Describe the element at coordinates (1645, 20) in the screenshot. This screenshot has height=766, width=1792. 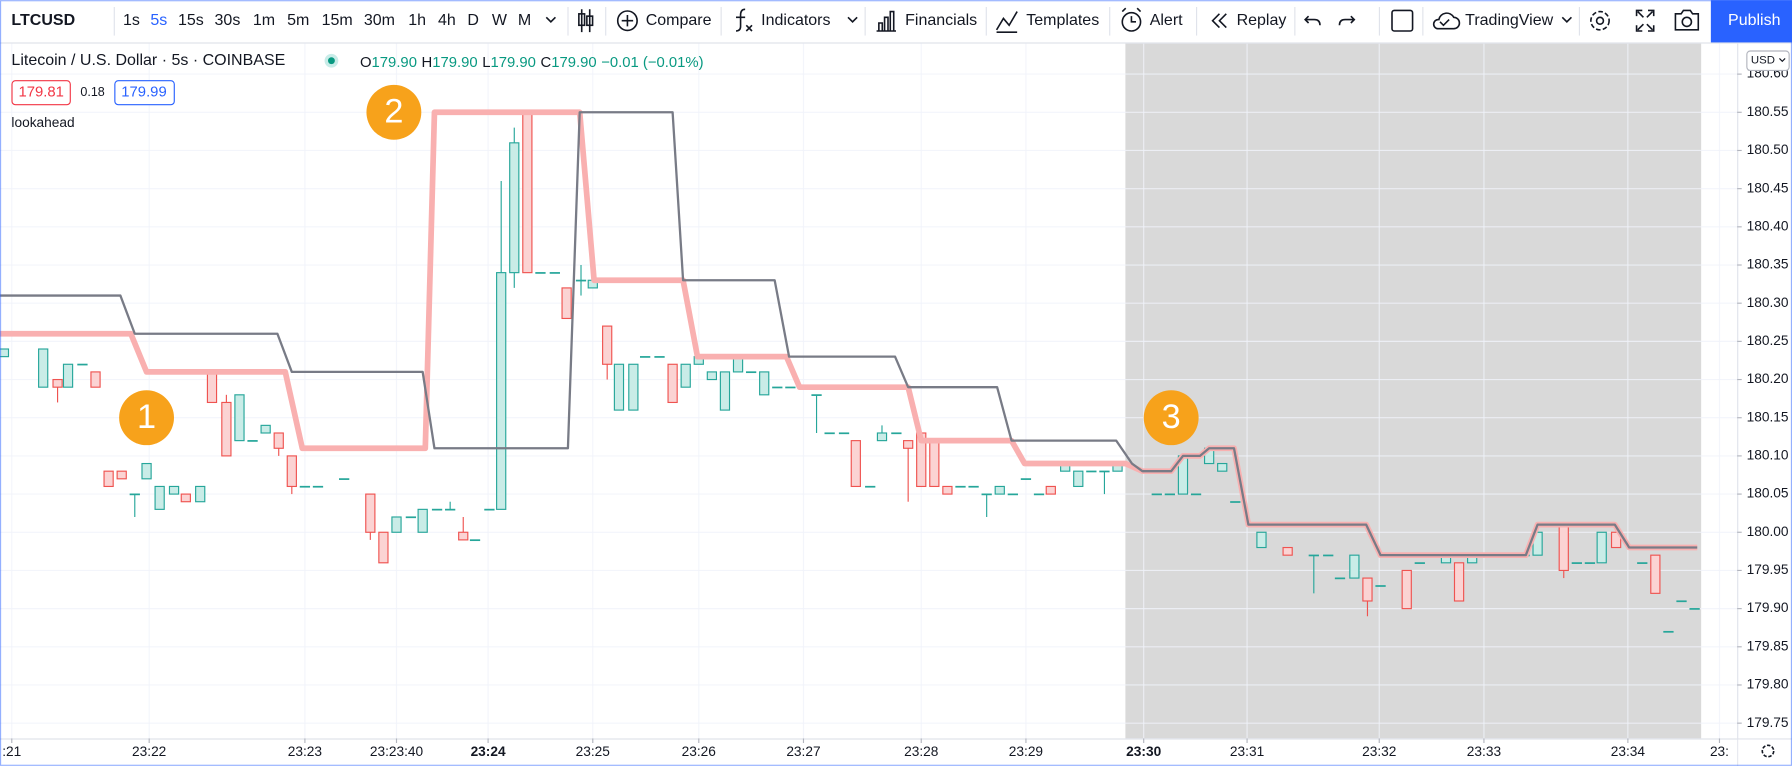
I see `fullscreen-button` at that location.